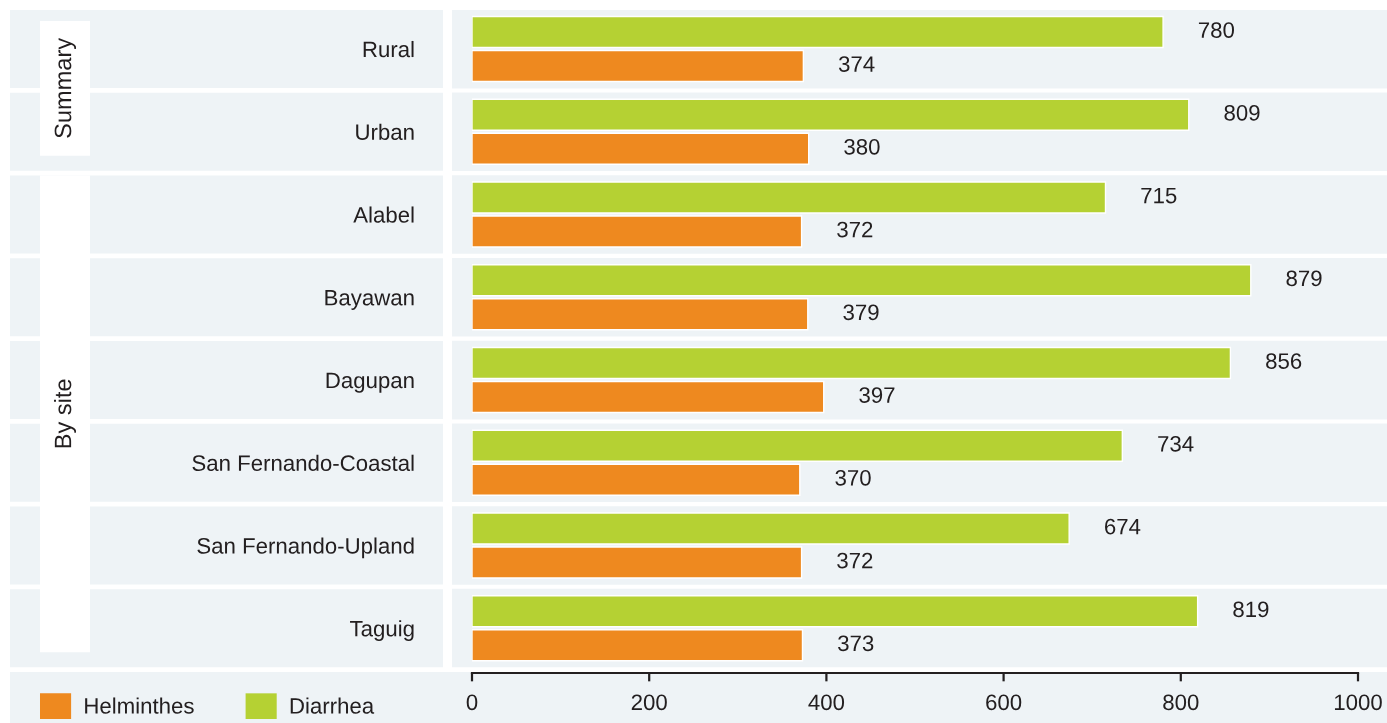  Describe the element at coordinates (1284, 361) in the screenshot. I see `data-label: 856` at that location.